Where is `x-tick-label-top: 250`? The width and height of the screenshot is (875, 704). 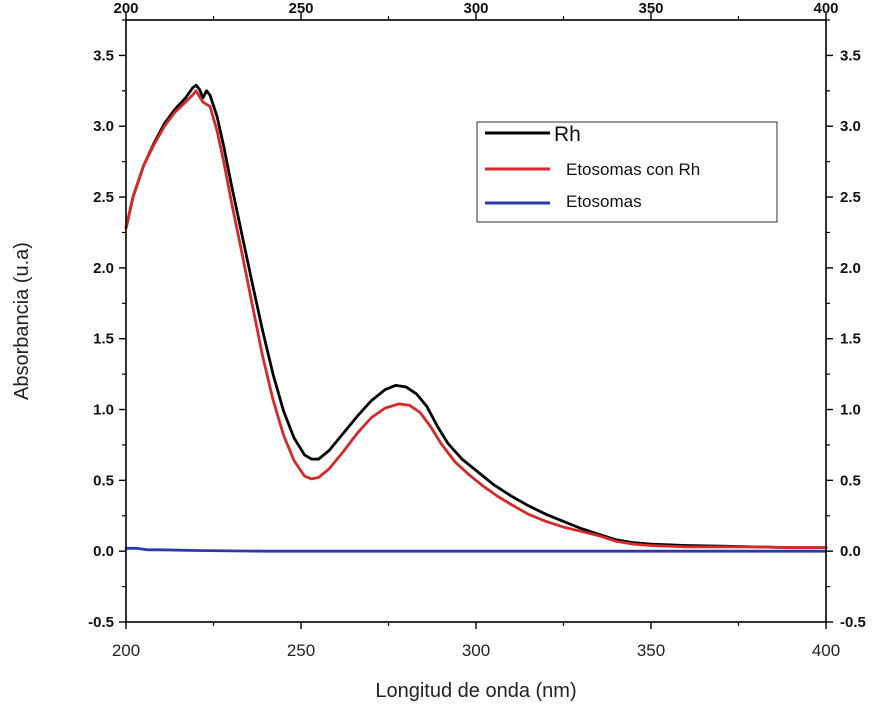
x-tick-label-top: 250 is located at coordinates (300, 8).